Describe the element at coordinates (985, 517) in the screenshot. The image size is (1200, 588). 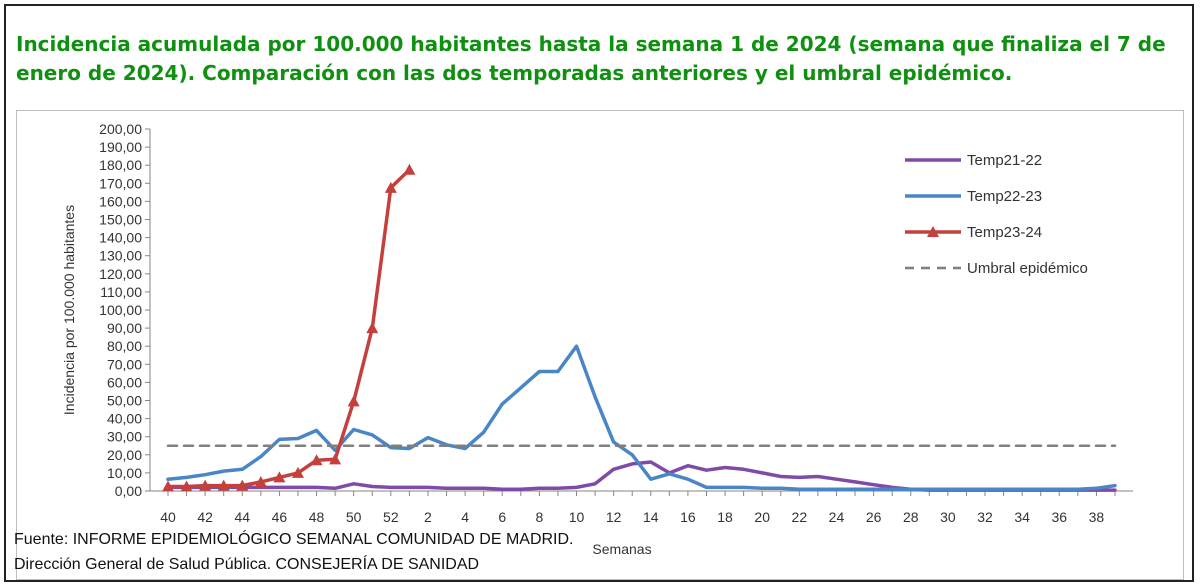
I see `x-tick-label: 32` at that location.